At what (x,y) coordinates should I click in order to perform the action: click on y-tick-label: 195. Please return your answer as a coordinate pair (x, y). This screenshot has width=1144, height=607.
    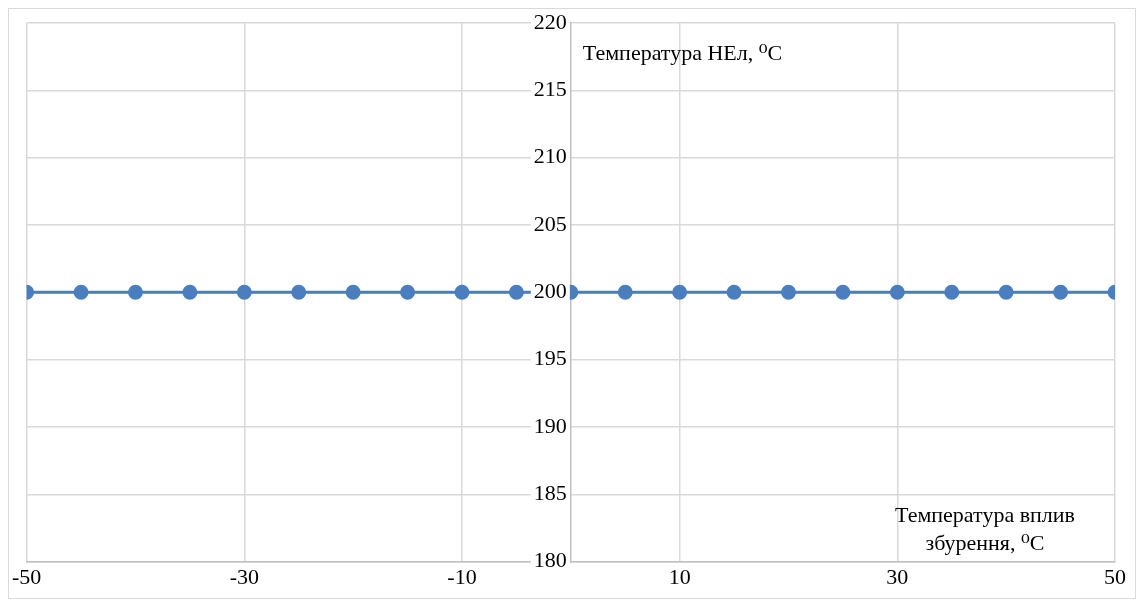
    Looking at the image, I should click on (550, 358).